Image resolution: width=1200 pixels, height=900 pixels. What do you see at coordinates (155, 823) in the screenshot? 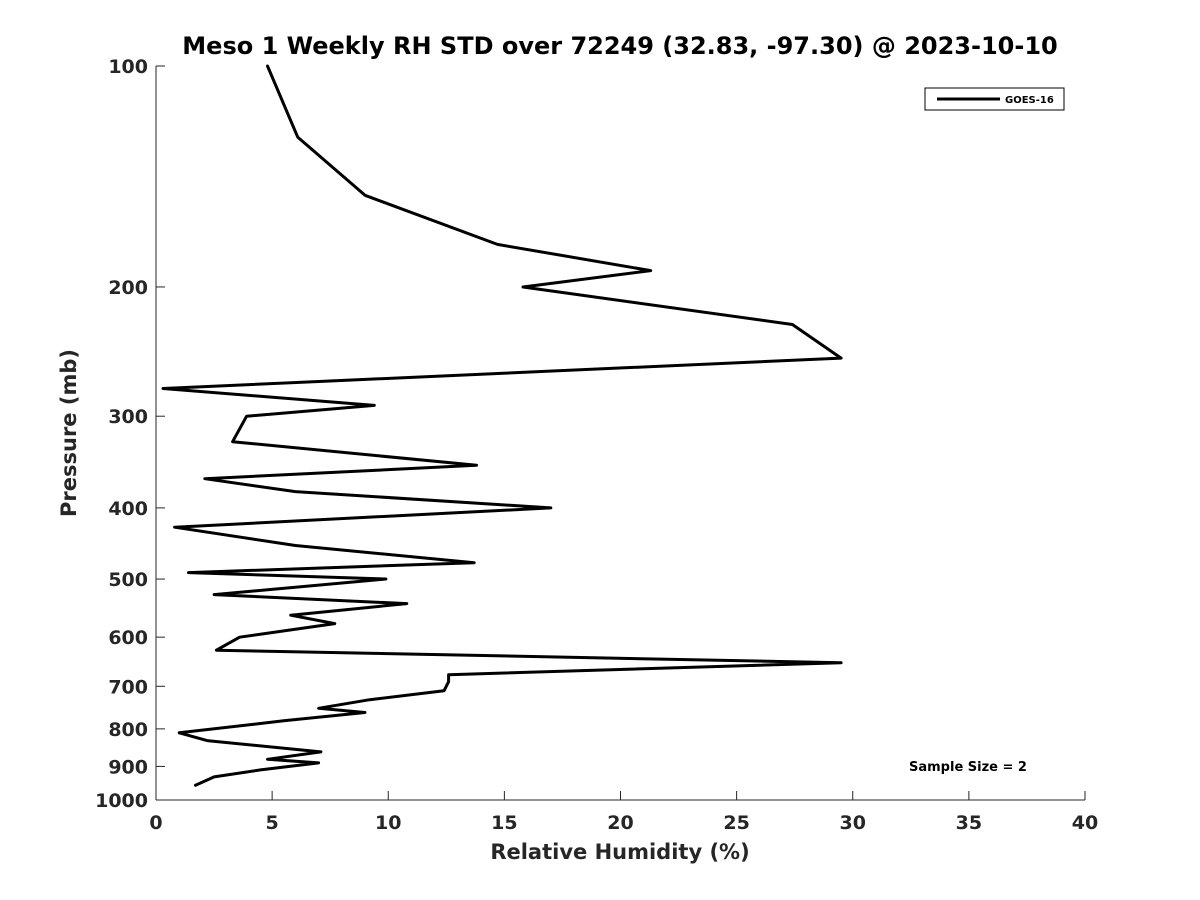
I see `x-tick-label: 0` at bounding box center [155, 823].